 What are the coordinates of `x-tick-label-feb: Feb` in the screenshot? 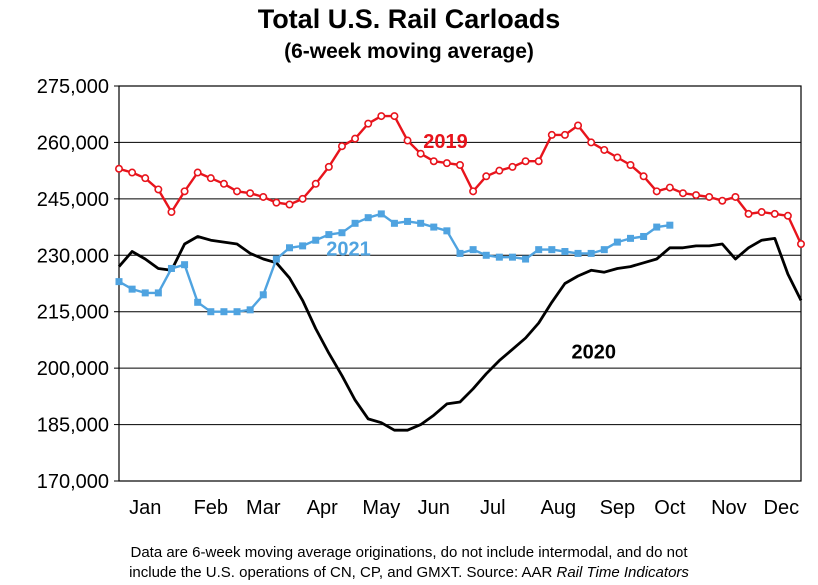 It's located at (211, 508).